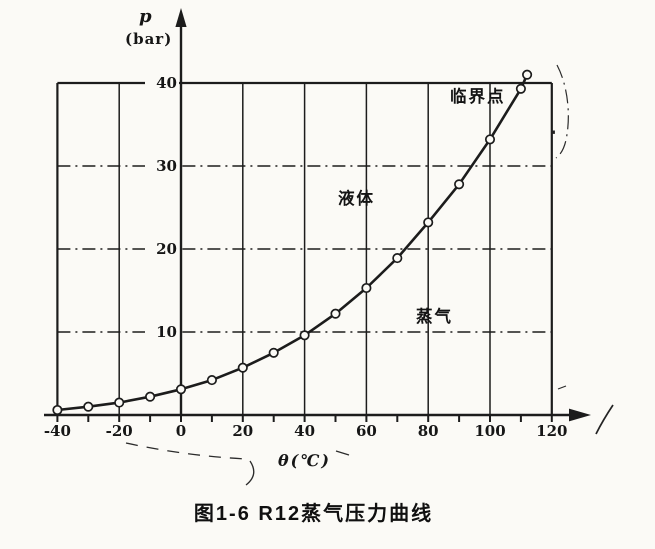  I want to click on x-tick-label: 0, so click(181, 431).